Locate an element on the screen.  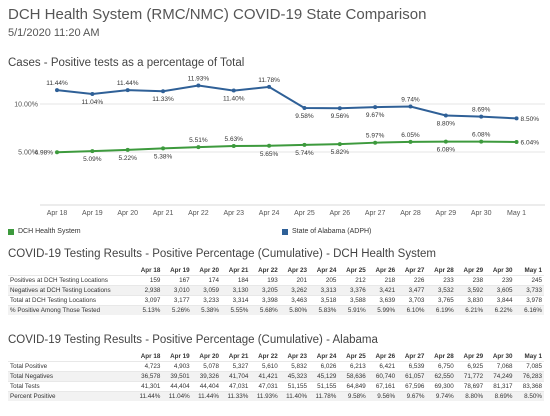
x-tick-label: Apr 25 is located at coordinates (304, 213).